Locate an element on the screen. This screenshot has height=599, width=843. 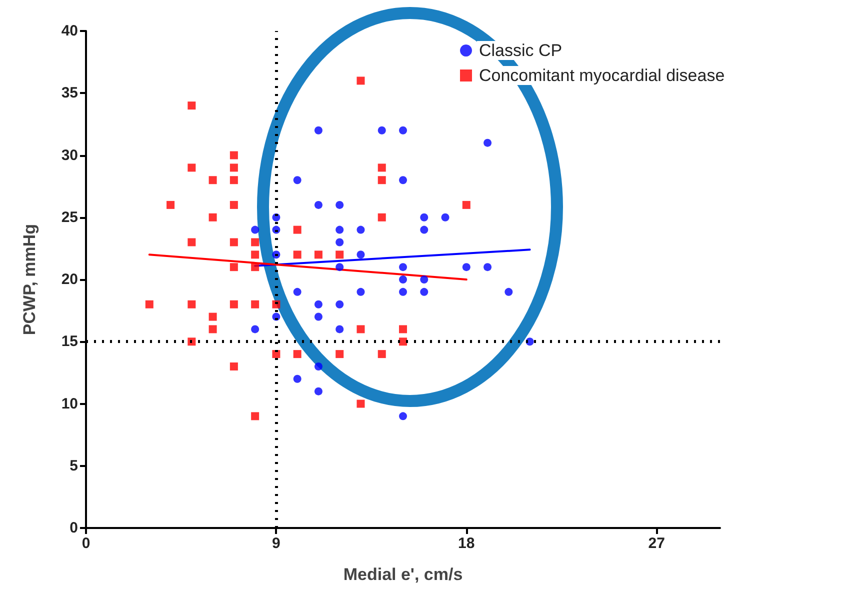
y-tick-label: 35 is located at coordinates (69, 93).